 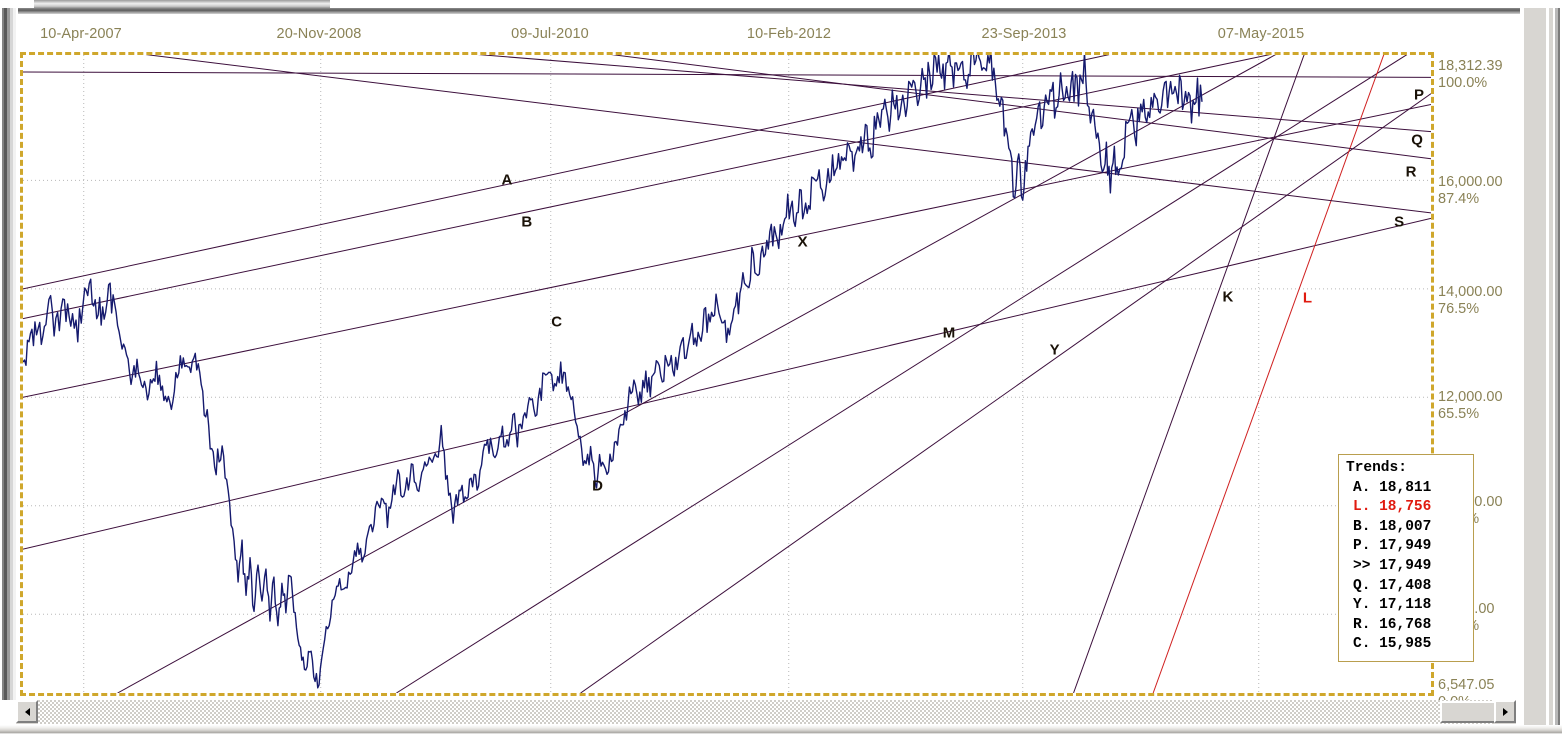 I want to click on trend-legend-key: Q., so click(x=1362, y=585).